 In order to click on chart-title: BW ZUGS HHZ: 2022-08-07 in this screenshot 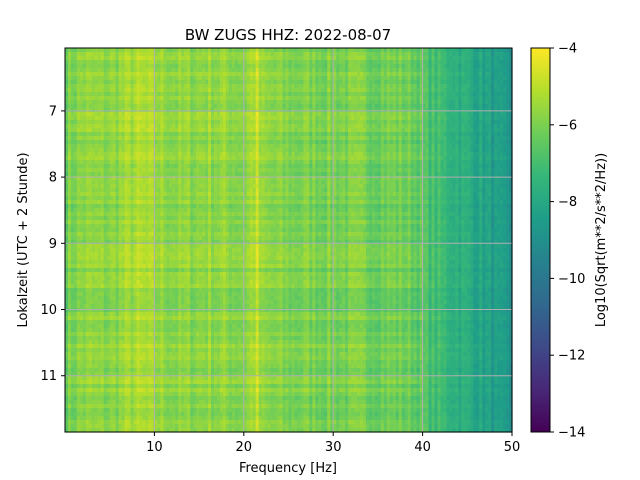, I will do `click(288, 35)`.